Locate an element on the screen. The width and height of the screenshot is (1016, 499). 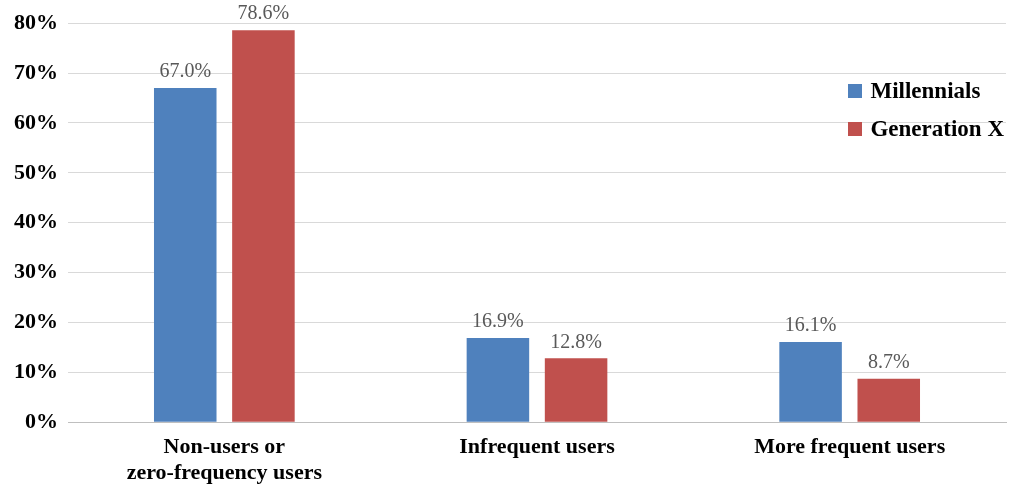
y-tick-label: 60% is located at coordinates (36, 121).